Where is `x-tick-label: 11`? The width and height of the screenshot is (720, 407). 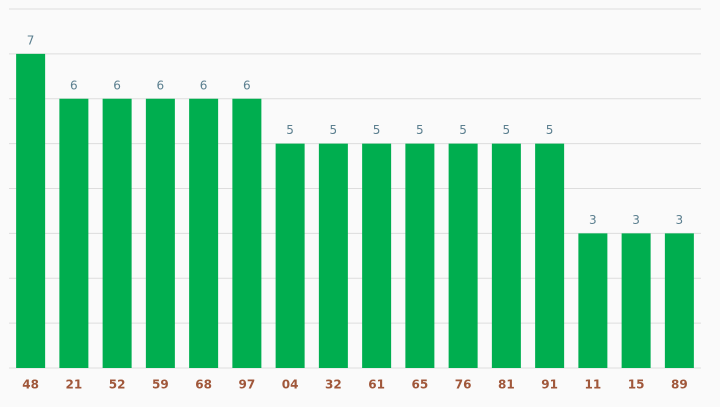 x-tick-label: 11 is located at coordinates (593, 385).